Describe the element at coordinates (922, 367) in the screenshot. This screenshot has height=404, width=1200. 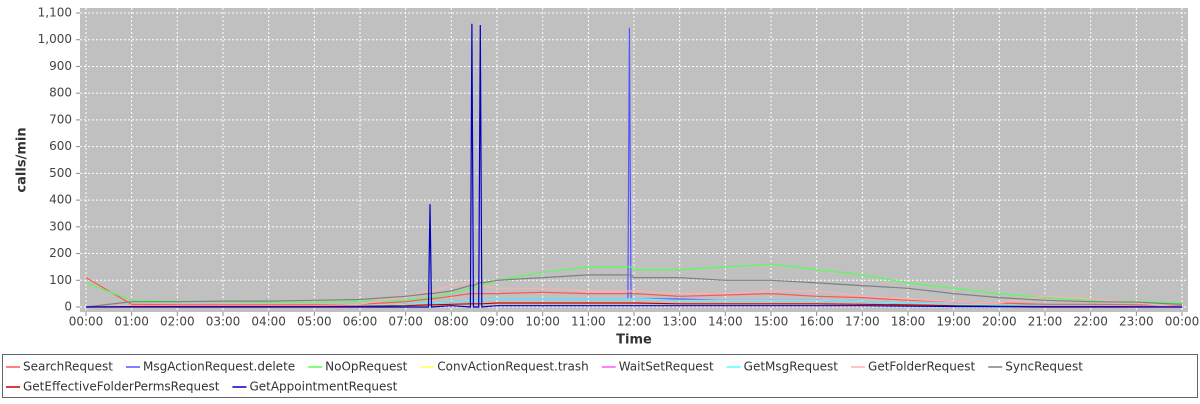
I see `legend-label: GetFolderRequest` at that location.